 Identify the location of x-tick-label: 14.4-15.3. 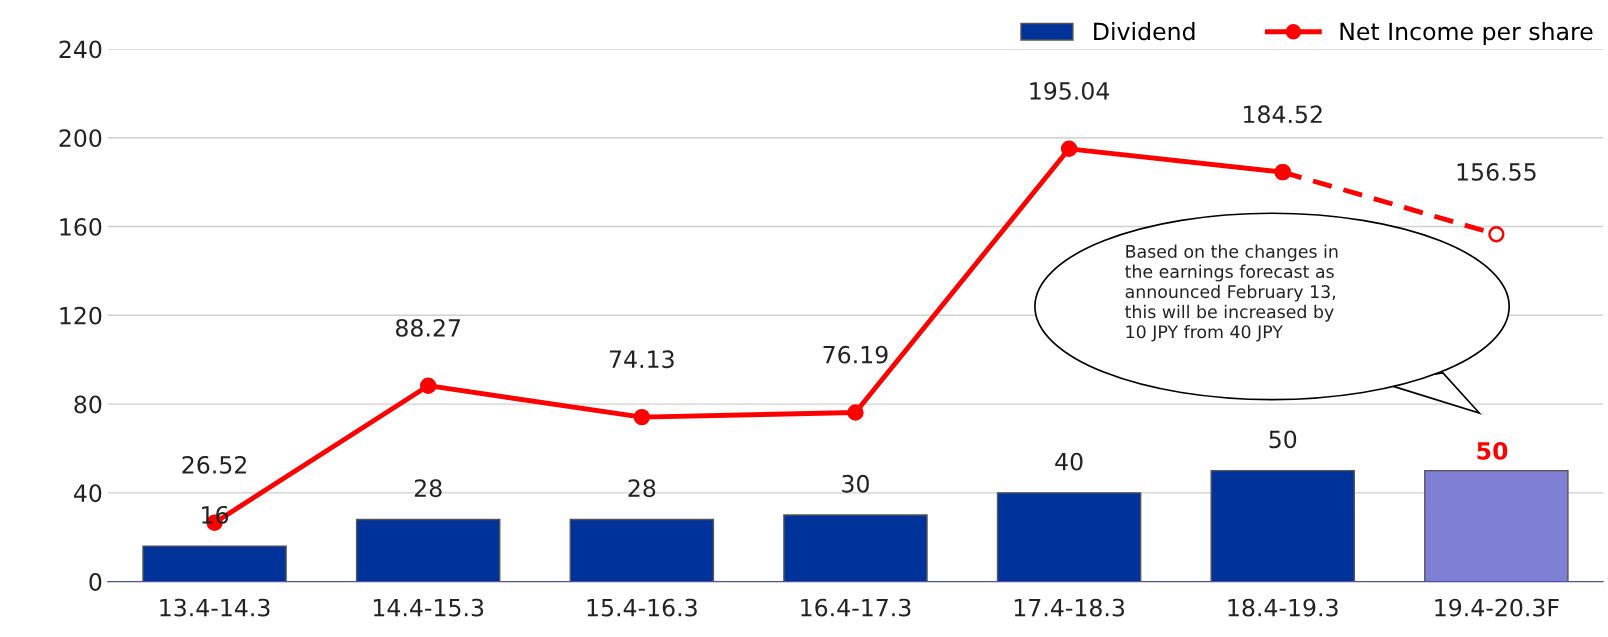
(428, 607).